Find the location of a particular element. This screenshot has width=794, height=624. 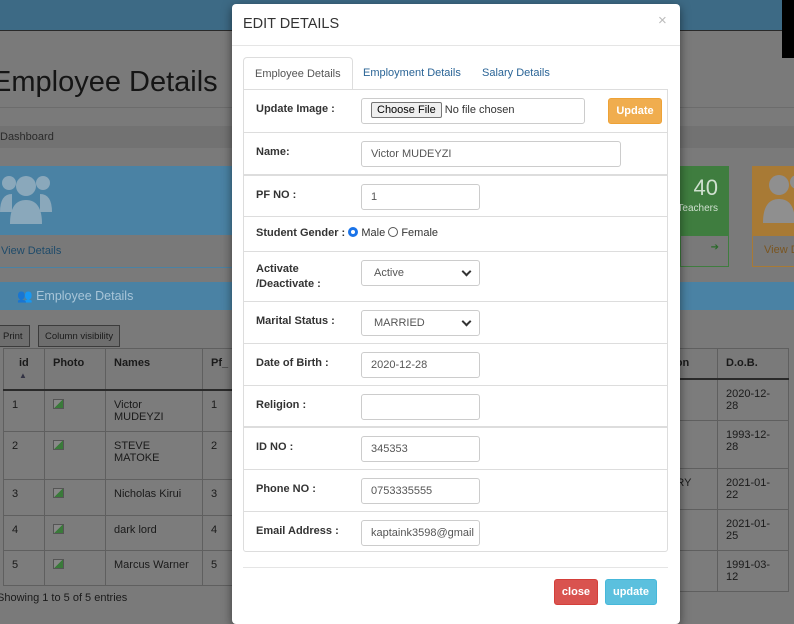

row-religion: Religion : is located at coordinates (455, 407).